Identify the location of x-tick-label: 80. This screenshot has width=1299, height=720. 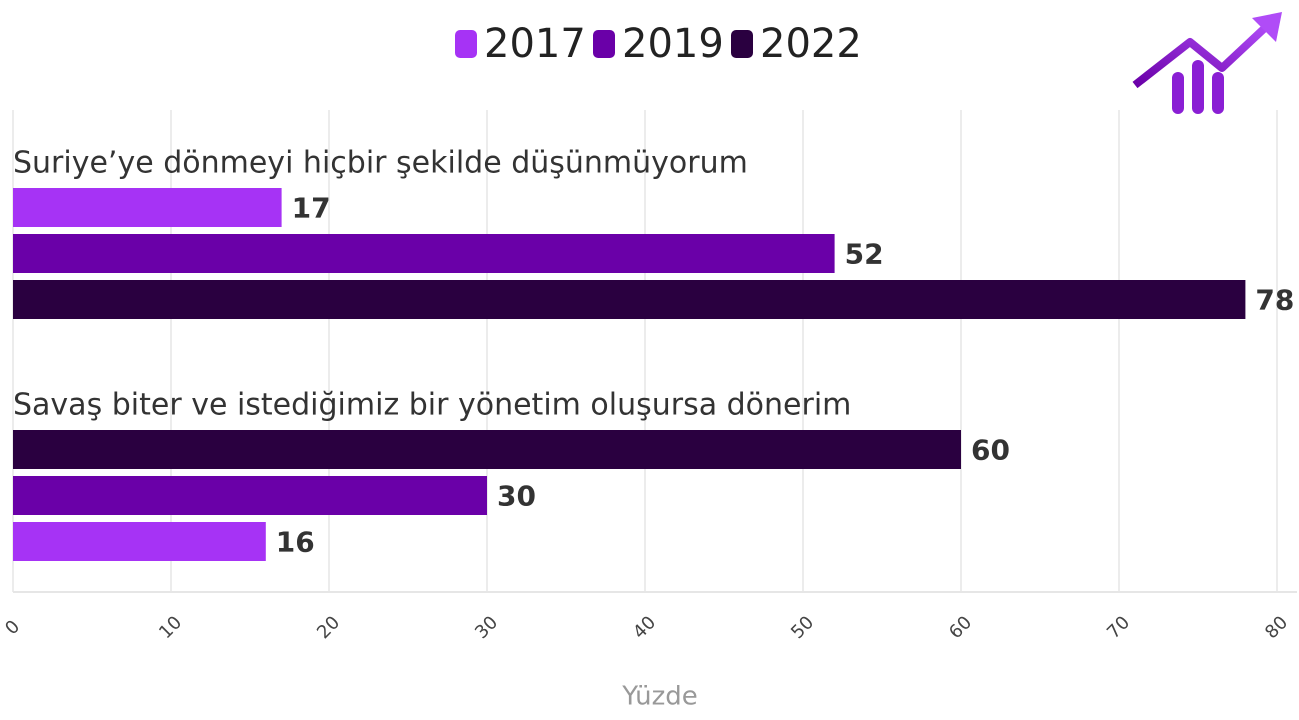
(1276, 627).